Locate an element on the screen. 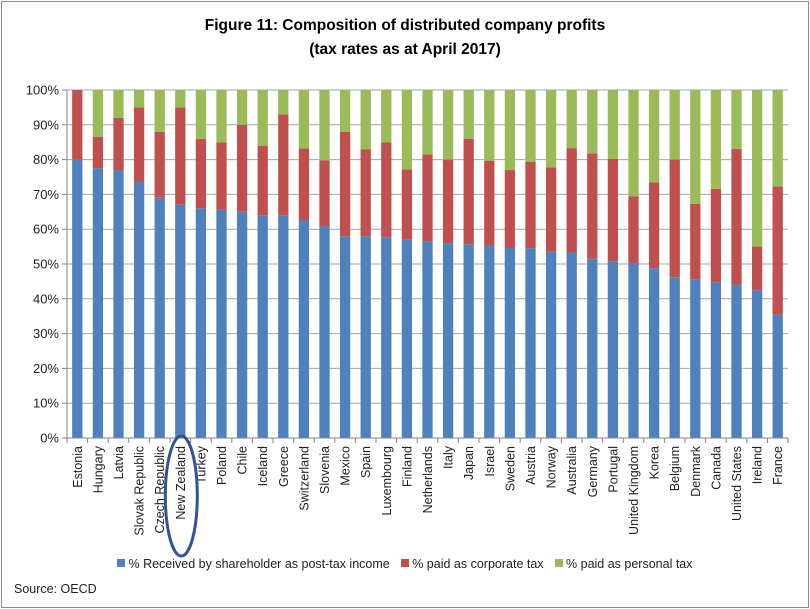  x-tick-label: Israel is located at coordinates (490, 461).